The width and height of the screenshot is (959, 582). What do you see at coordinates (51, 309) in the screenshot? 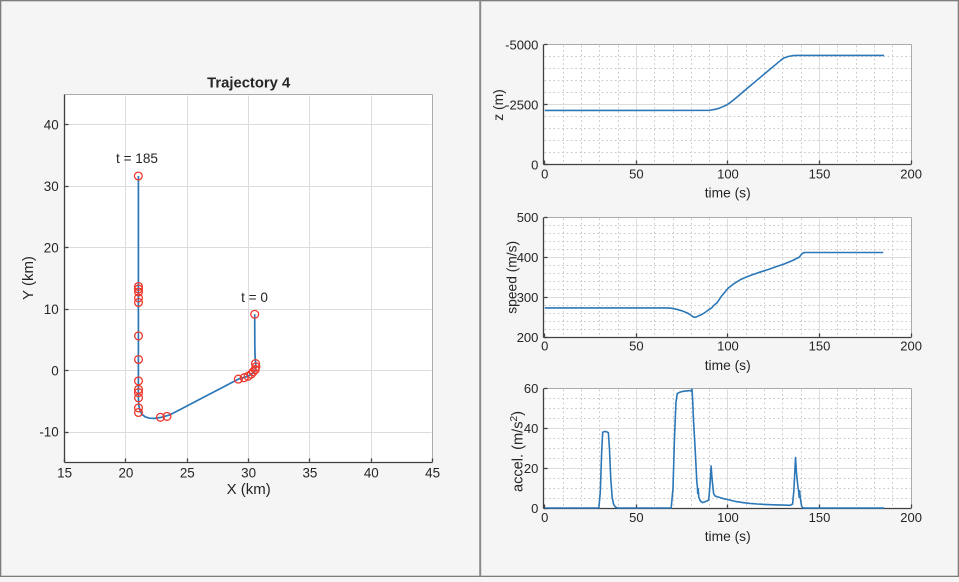
I see `svg-text: 10` at bounding box center [51, 309].